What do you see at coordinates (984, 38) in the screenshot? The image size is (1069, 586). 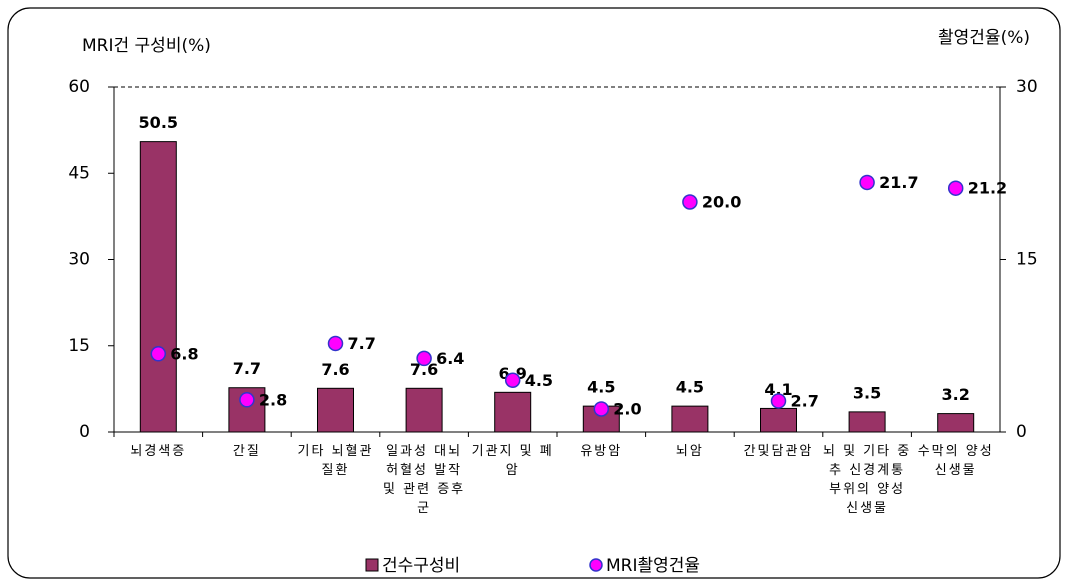 I see `y2-axis-title: 촬영건율(%)` at bounding box center [984, 38].